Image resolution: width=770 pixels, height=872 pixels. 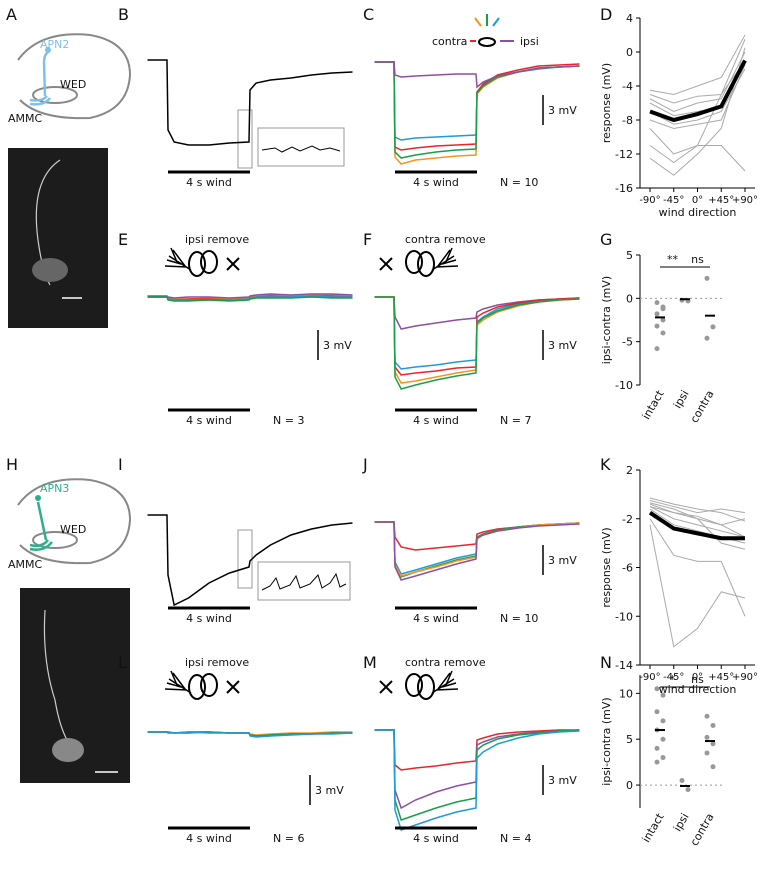 What do you see at coordinates (515, 838) in the screenshot?
I see `n-label: N = 4` at bounding box center [515, 838].